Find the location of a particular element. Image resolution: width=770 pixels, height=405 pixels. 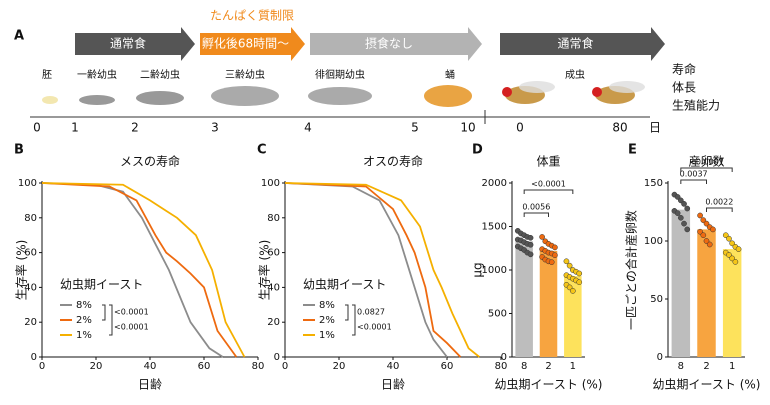

timeline-tick: 4 is located at coordinates (308, 128).